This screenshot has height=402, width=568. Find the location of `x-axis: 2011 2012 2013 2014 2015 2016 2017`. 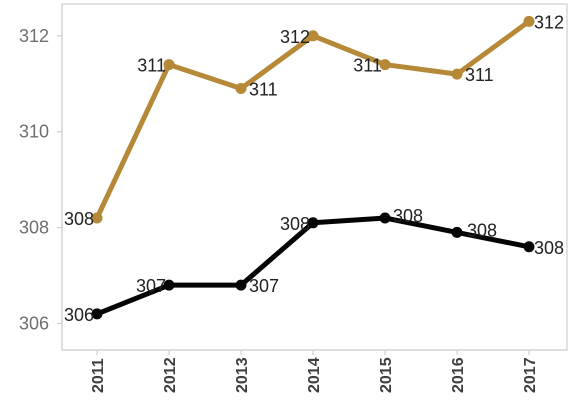

x-axis: 2011 2012 2013 2014 2015 2016 2017 is located at coordinates (314, 371).